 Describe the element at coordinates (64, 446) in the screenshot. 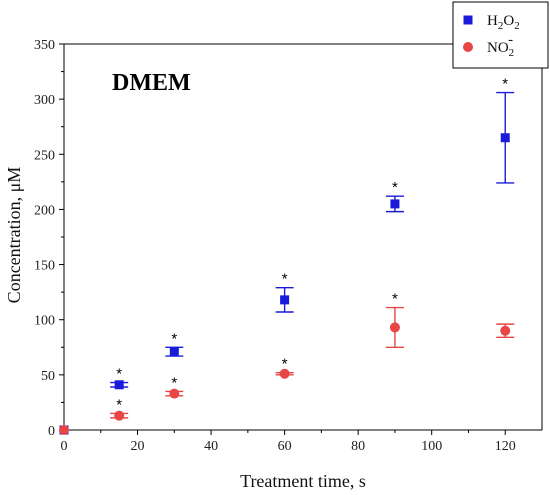

I see `x-tick-label: 0` at that location.